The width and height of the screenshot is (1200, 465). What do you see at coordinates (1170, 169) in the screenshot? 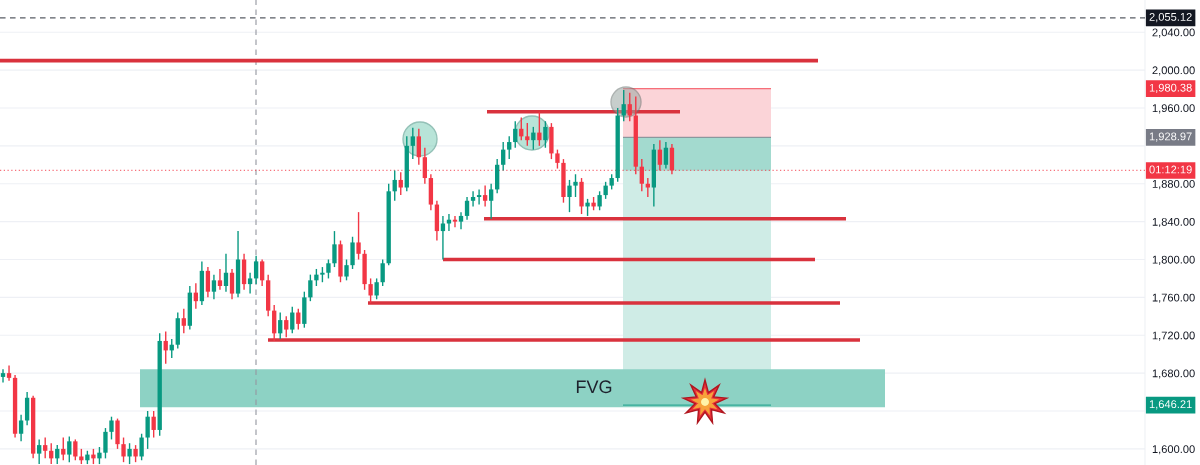
I see `text: 01:12:19` at bounding box center [1170, 169].